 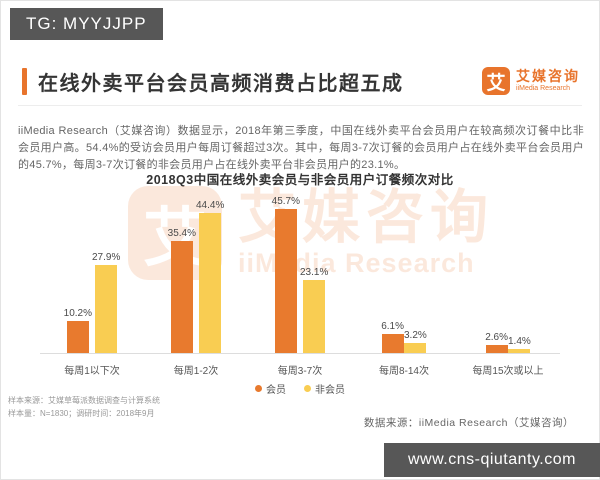 I want to click on bar-value-label: 27.9%, so click(x=106, y=257).